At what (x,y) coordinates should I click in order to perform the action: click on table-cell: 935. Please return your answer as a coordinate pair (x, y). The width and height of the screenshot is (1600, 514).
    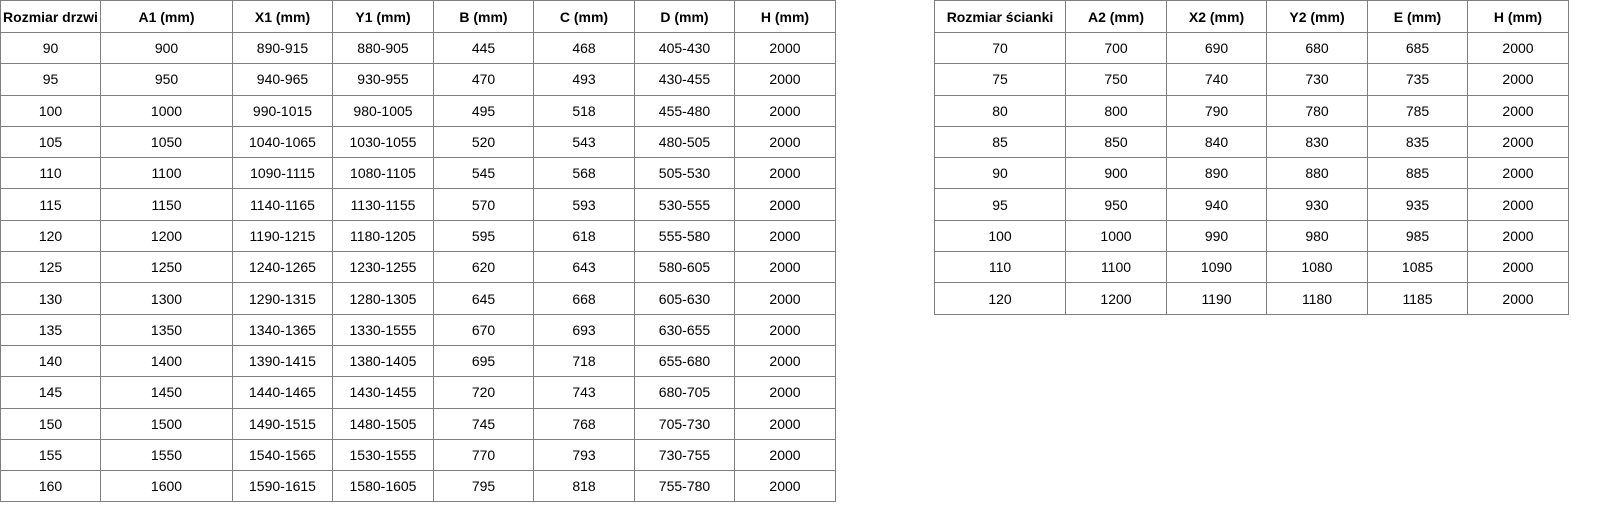
    Looking at the image, I should click on (1417, 204).